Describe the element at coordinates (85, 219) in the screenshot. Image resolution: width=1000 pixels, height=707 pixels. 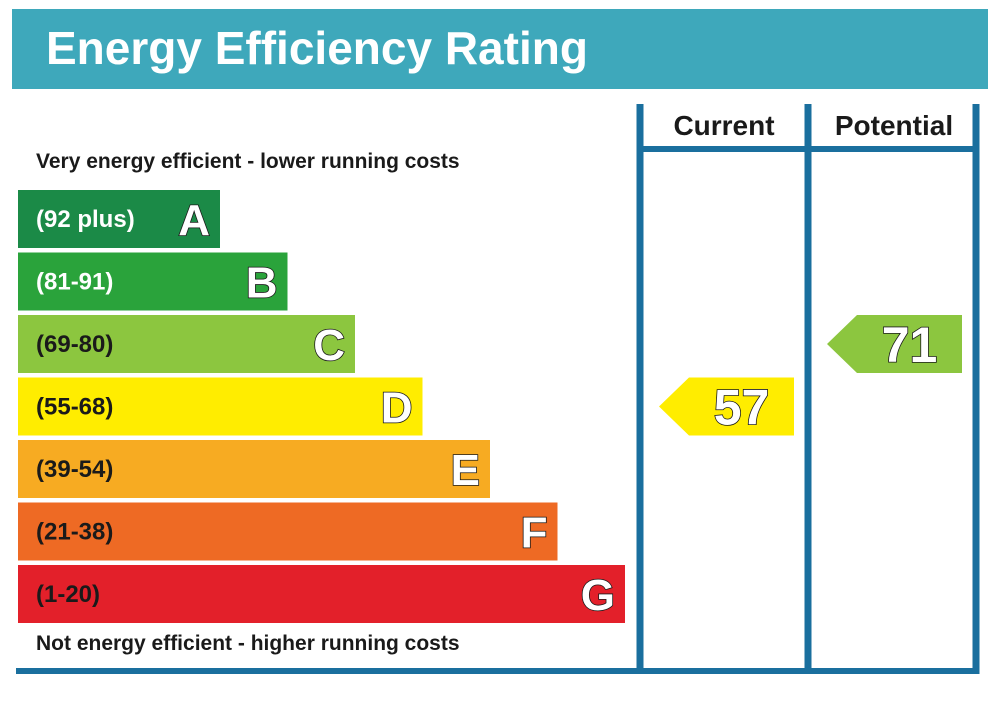
I see `band-range-label-a: (92 plus)` at that location.